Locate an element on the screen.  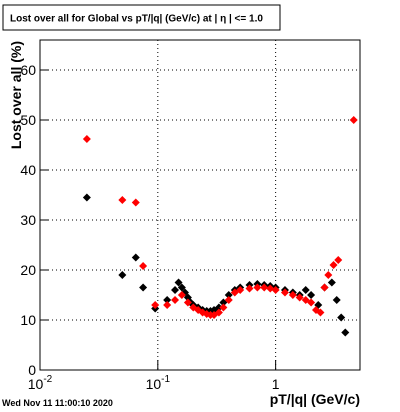
y-tick-label: 40 is located at coordinates (28, 170).